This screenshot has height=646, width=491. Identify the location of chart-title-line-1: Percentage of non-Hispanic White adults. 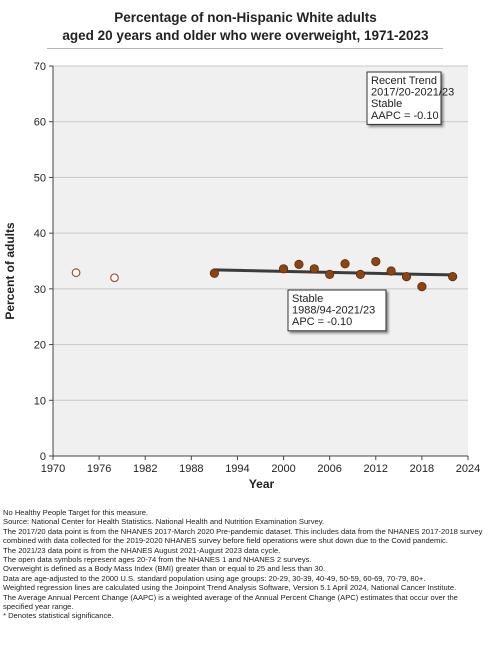
(245, 17).